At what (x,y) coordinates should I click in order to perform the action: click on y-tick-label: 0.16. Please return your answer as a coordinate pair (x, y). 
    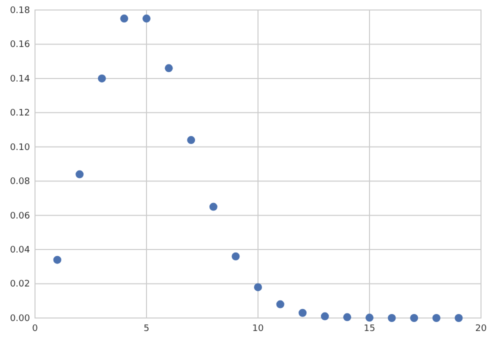
    Looking at the image, I should click on (20, 45).